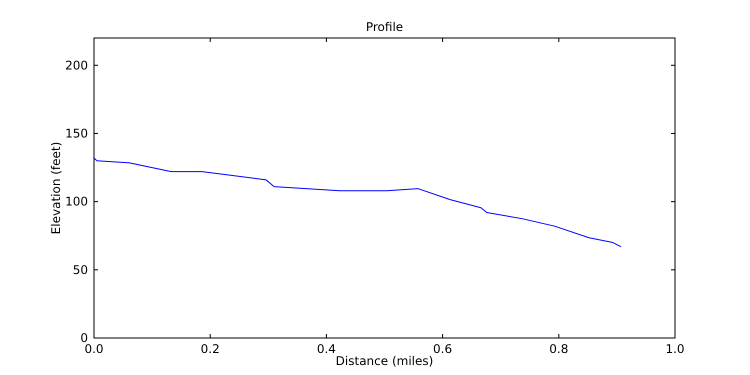  What do you see at coordinates (56, 188) in the screenshot?
I see `y-axis-title: Elevation (feet)` at bounding box center [56, 188].